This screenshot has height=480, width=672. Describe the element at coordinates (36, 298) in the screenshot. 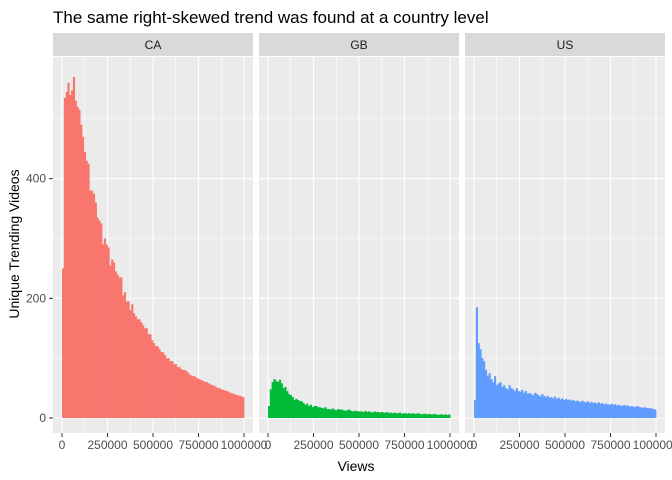

I see `y-tick-label: 200` at that location.